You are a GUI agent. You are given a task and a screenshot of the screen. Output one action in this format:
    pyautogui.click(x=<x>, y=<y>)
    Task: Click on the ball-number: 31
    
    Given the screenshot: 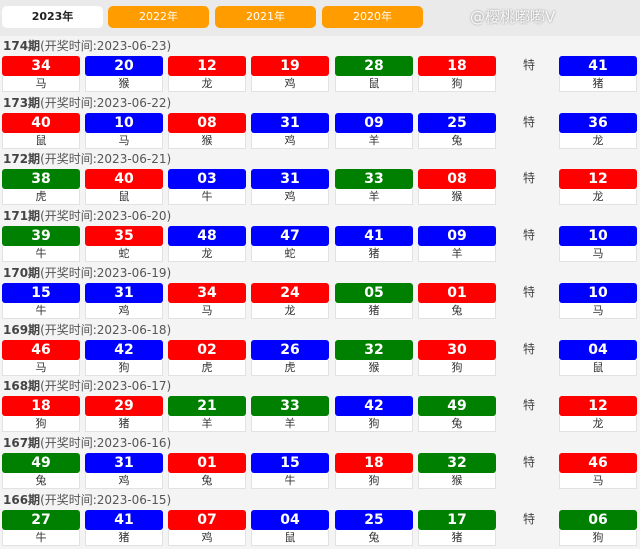 What is the action you would take?
    pyautogui.click(x=124, y=462)
    